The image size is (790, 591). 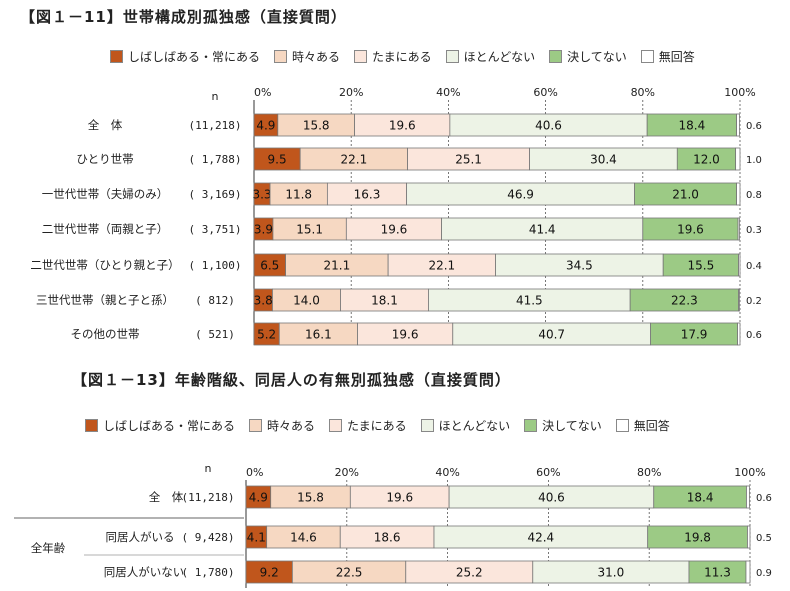 I want to click on chart2-bar-2-label-2: 25.2, so click(x=469, y=573).